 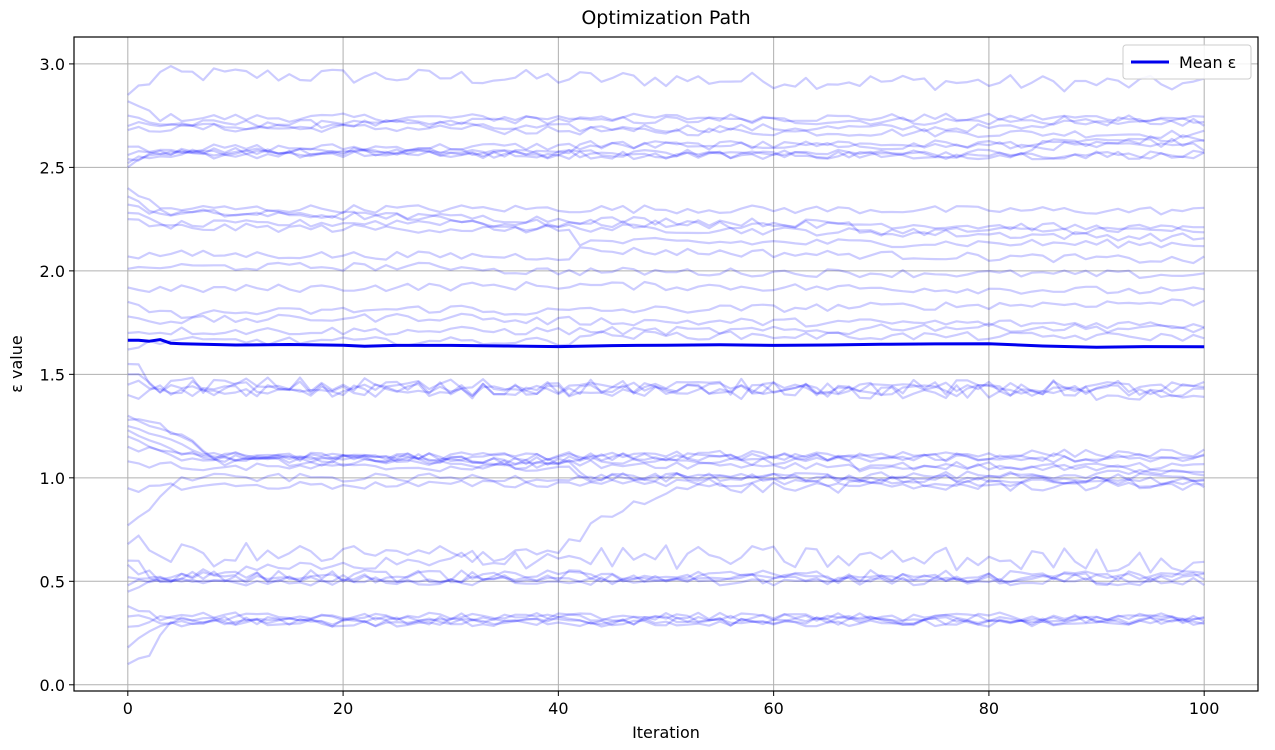 I want to click on y-tick-label: 3.0, so click(x=52, y=64).